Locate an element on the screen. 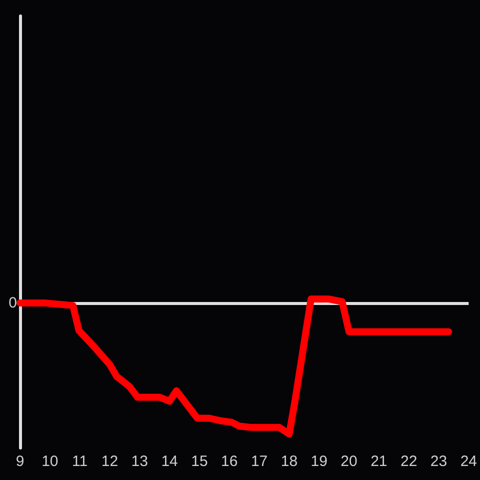  ref-line-label: 0 is located at coordinates (12, 303).